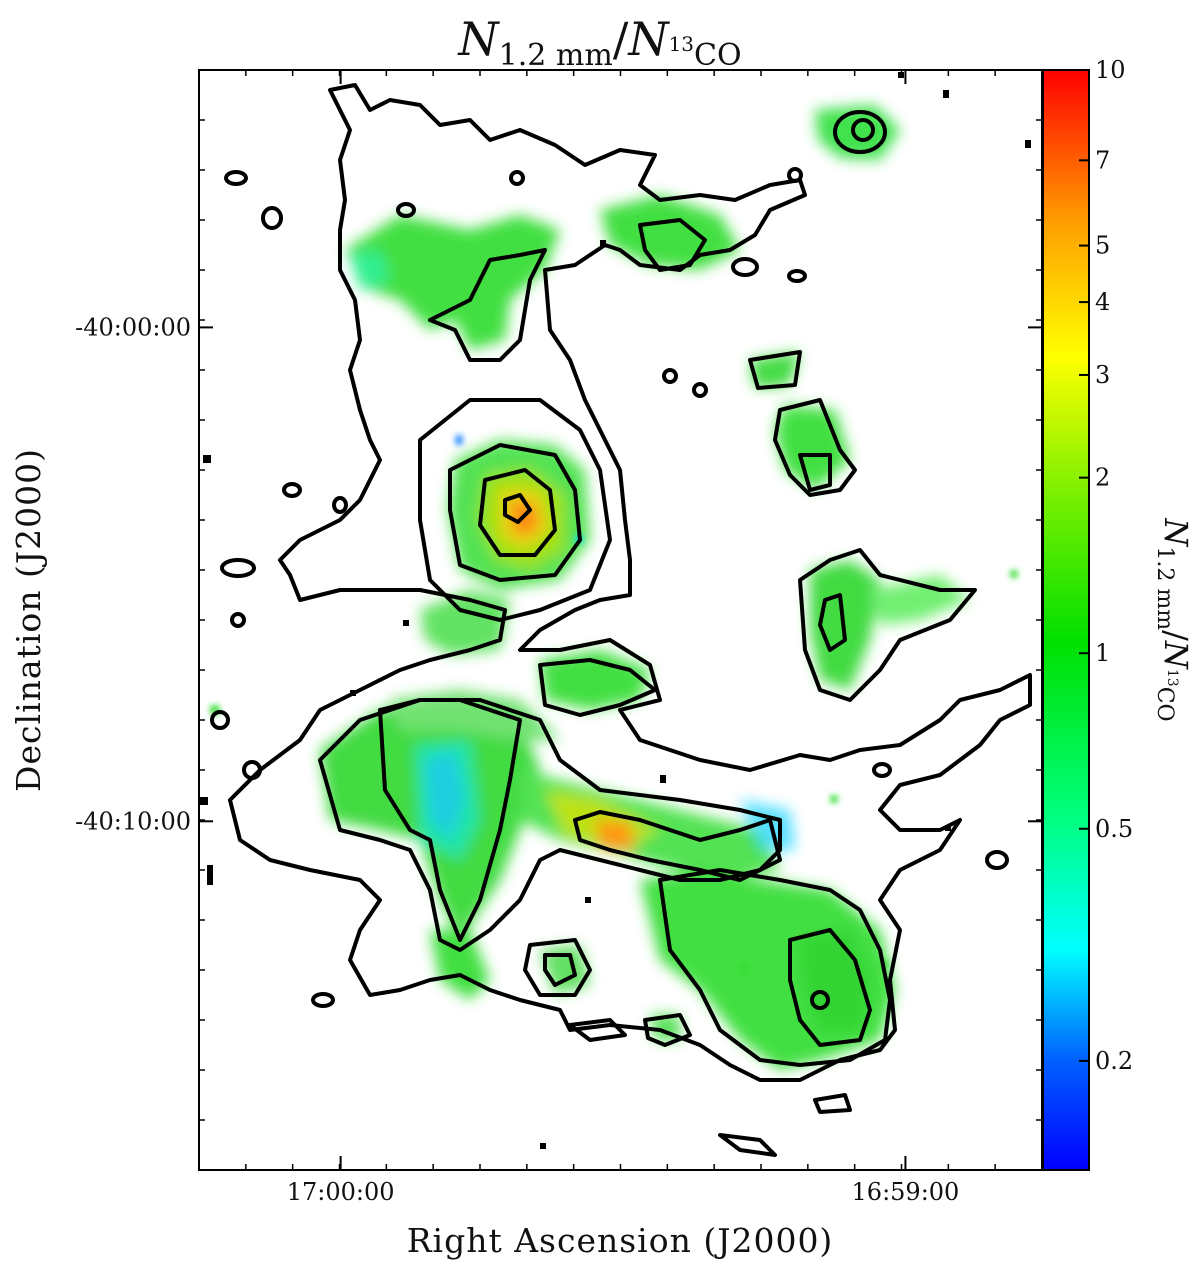 The height and width of the screenshot is (1264, 1200). I want to click on south-band-cyan, so click(447, 800).